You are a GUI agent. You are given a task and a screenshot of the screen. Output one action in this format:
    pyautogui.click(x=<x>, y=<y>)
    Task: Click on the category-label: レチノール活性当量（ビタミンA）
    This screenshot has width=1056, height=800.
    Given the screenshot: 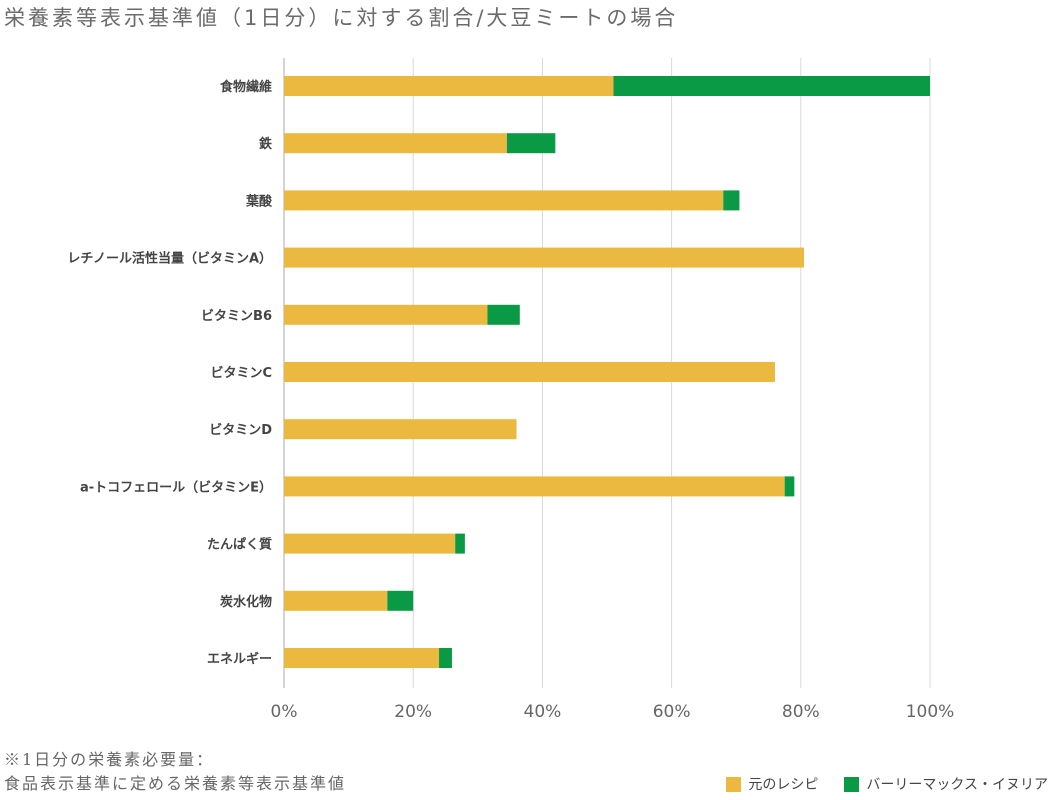 What is the action you would take?
    pyautogui.click(x=169, y=259)
    